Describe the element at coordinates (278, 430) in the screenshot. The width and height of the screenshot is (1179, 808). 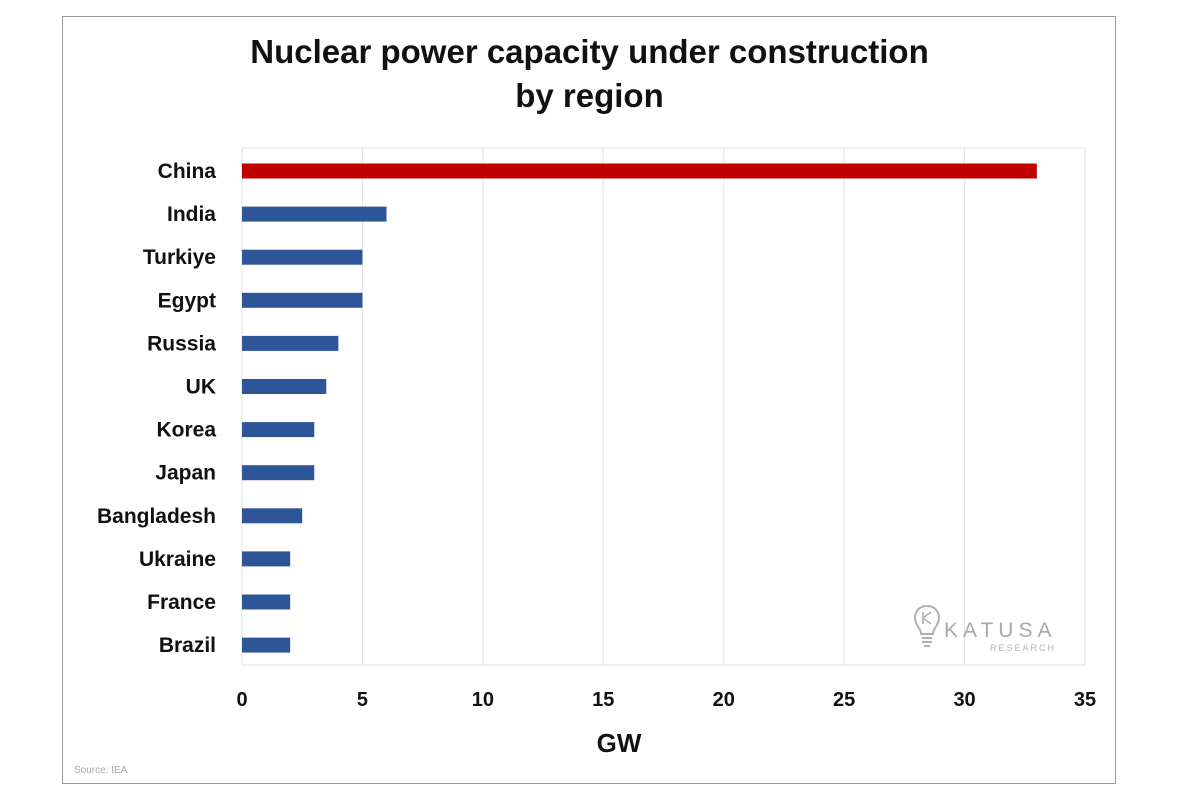
I see `bar-korea` at that location.